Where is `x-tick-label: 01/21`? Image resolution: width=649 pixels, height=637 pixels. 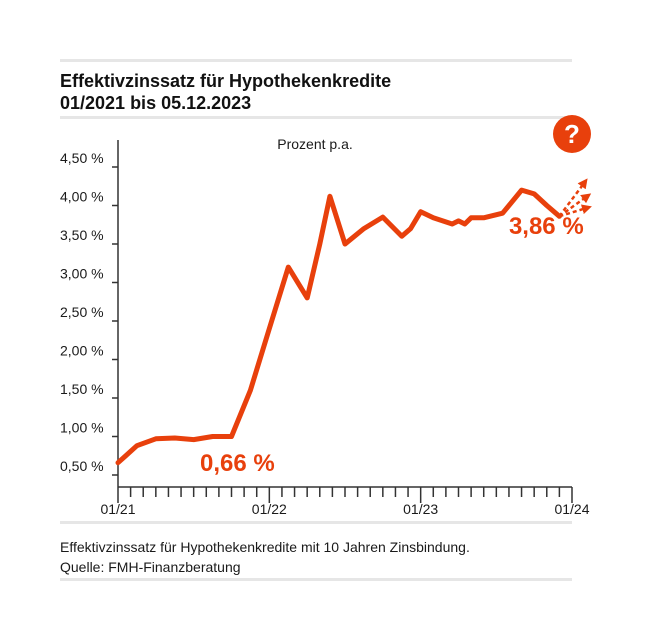 x-tick-label: 01/21 is located at coordinates (117, 509).